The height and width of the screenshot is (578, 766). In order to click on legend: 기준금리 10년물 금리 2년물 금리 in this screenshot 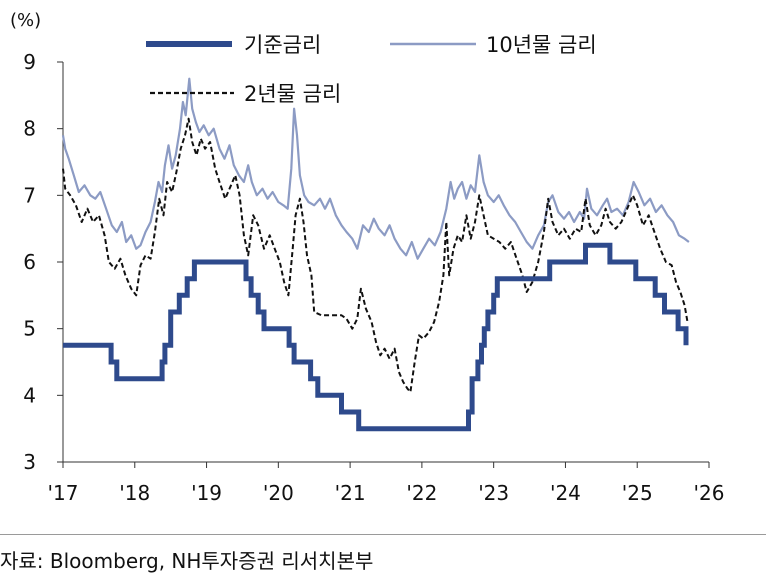, I will do `click(371, 69)`.